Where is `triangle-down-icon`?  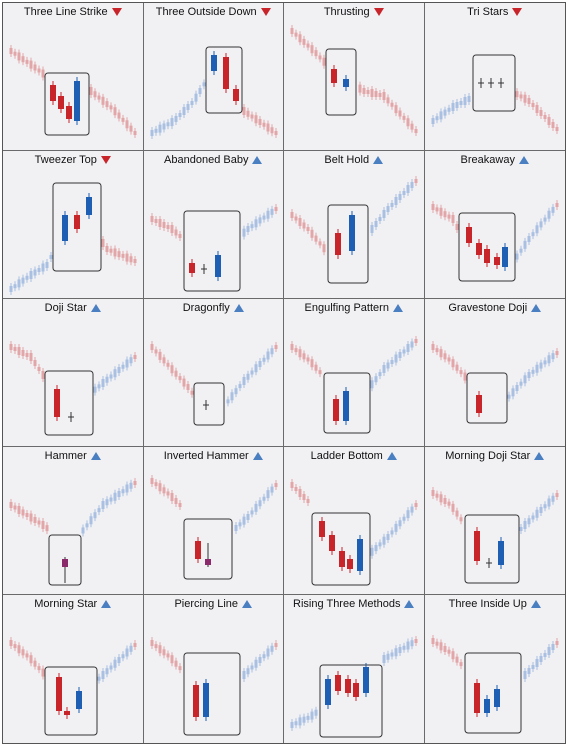 triangle-down-icon is located at coordinates (265, 12).